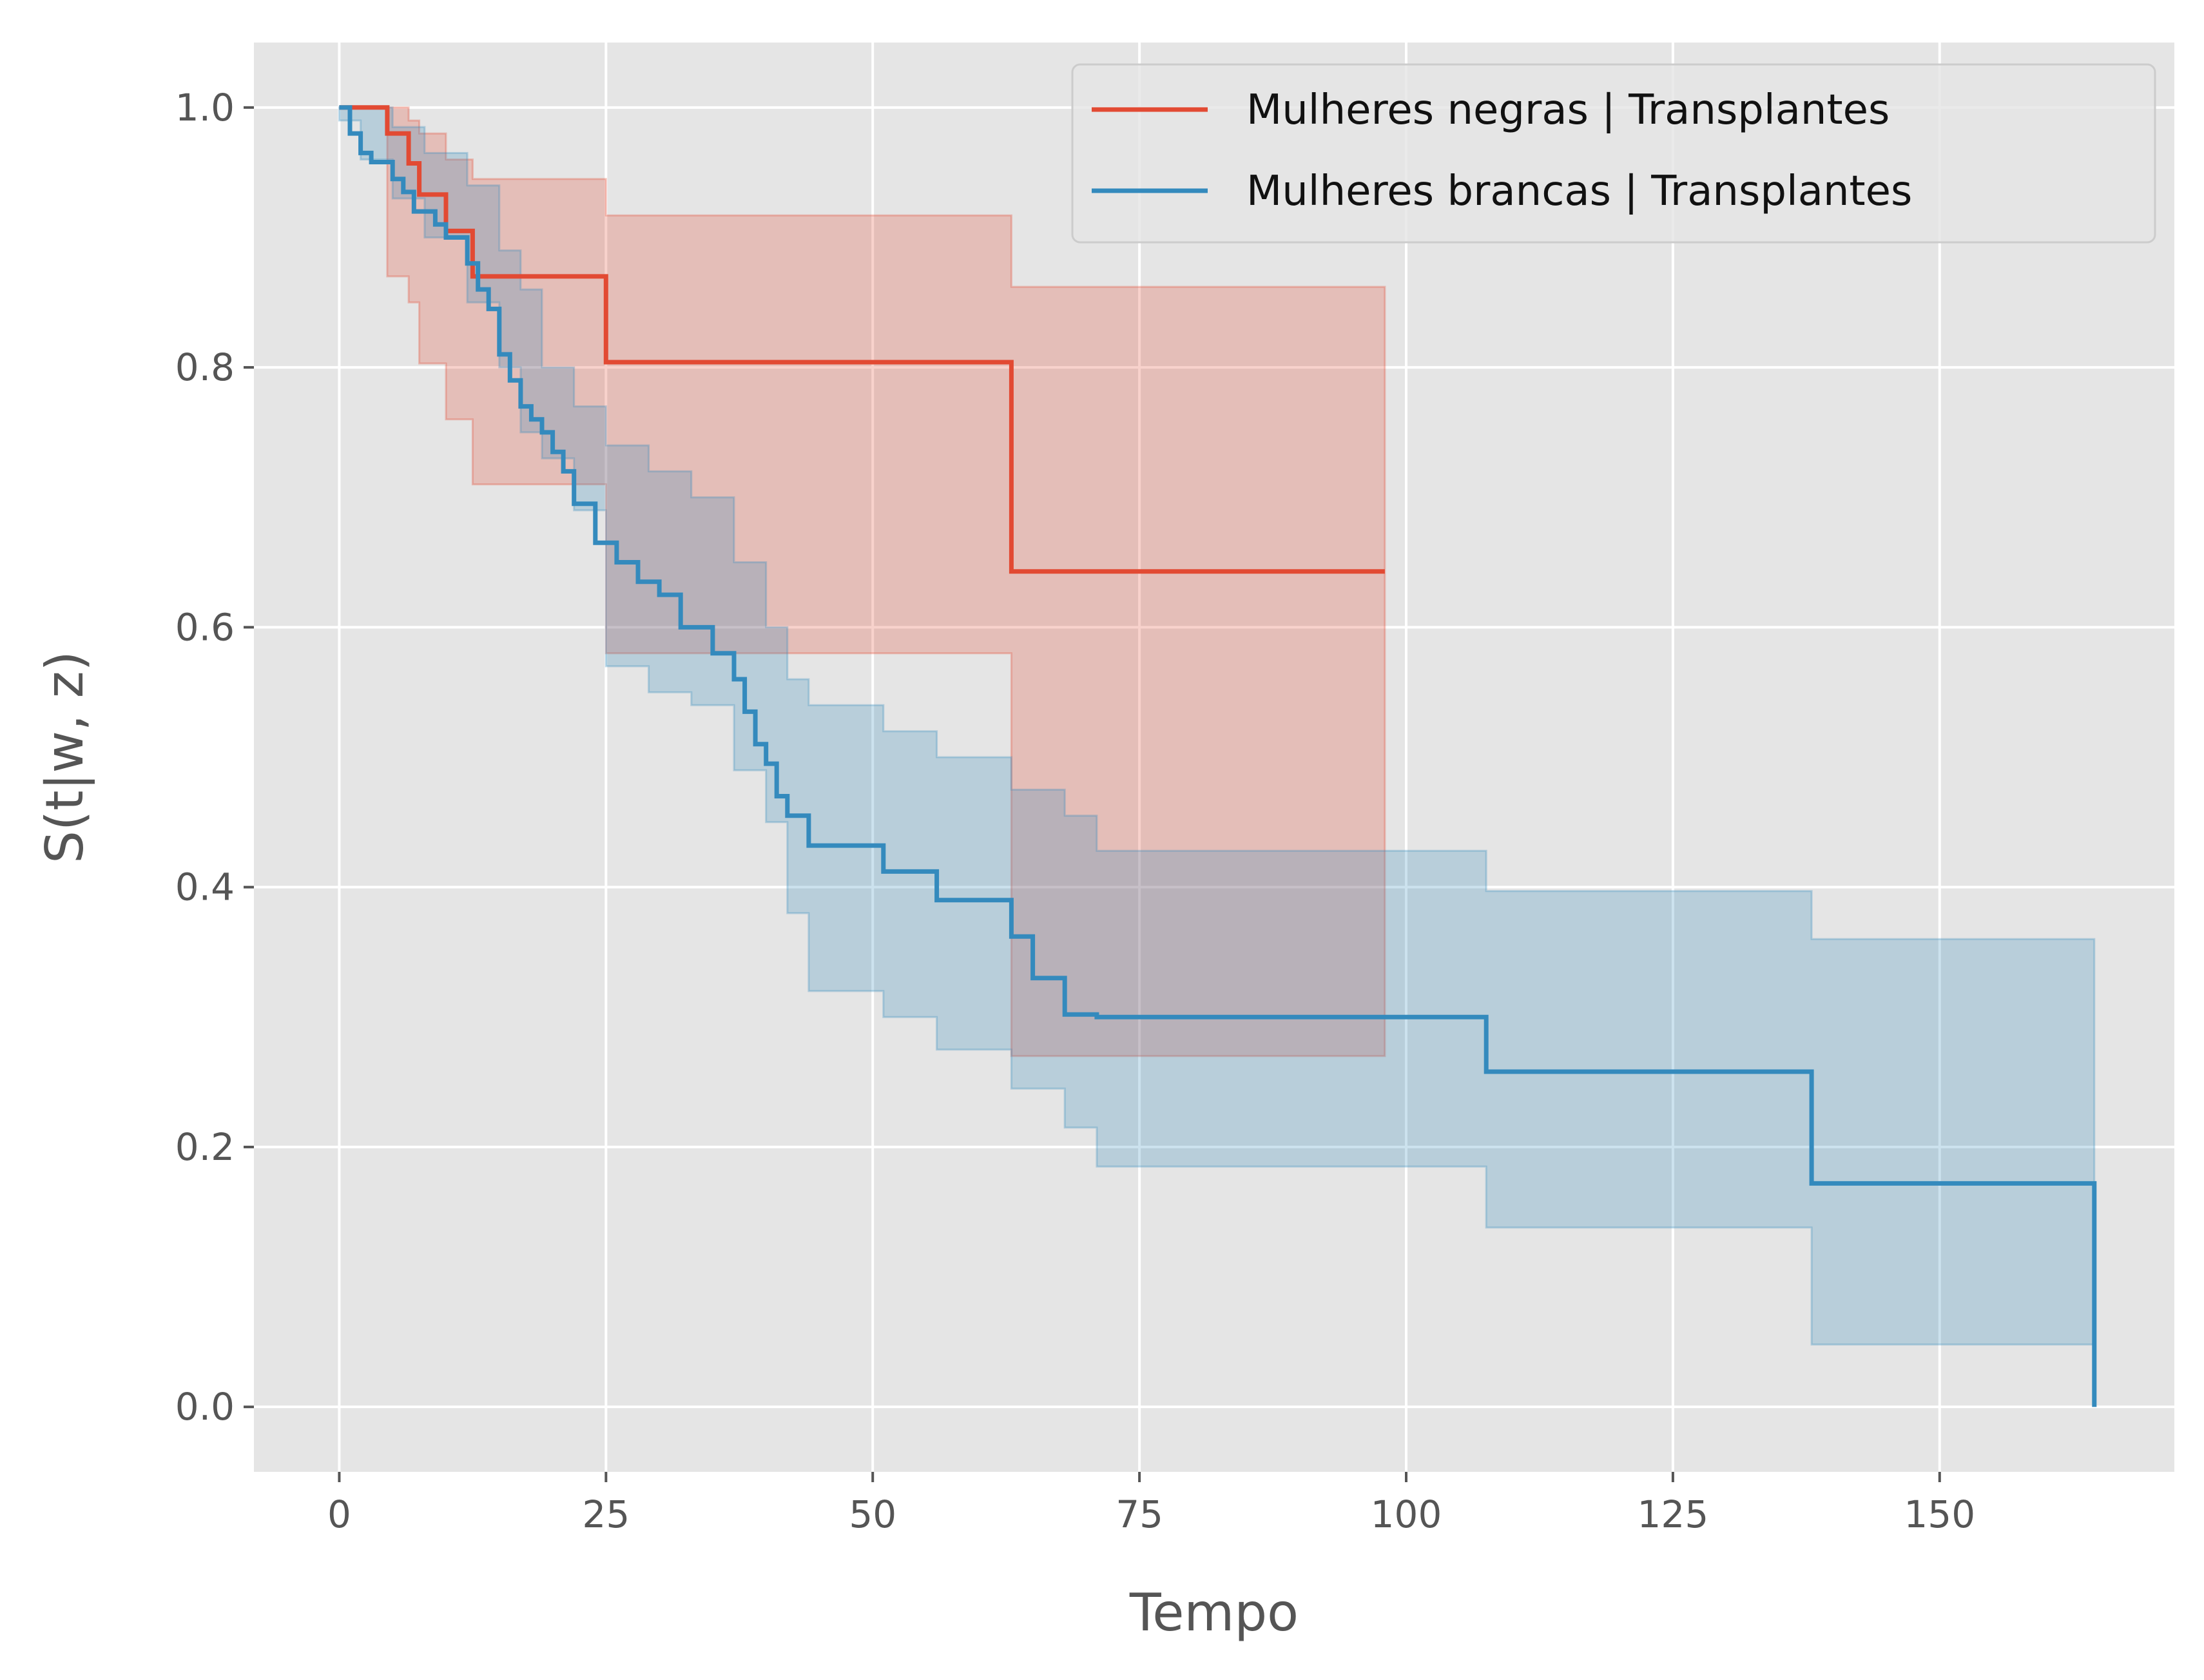 The image size is (2204, 1680). What do you see at coordinates (1579, 192) in the screenshot?
I see `legend-label-2: Mulheres brancas | Transplantes` at bounding box center [1579, 192].